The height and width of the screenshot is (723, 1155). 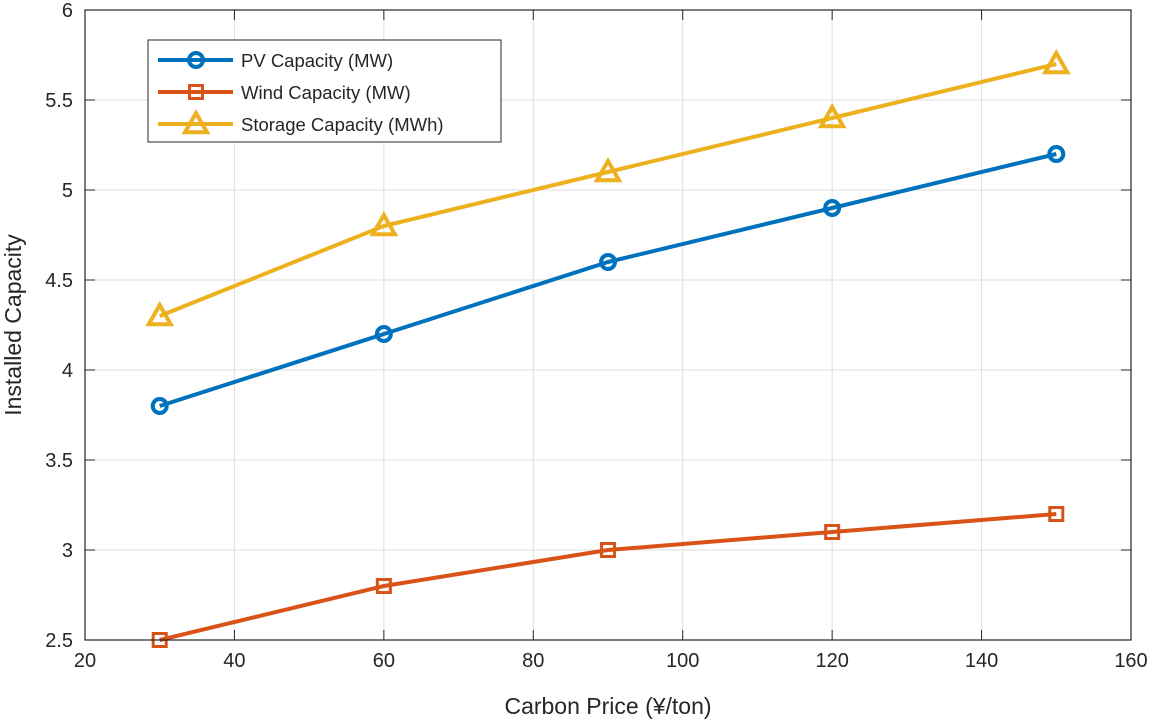 I want to click on x-tick-label: 20, so click(x=85, y=661).